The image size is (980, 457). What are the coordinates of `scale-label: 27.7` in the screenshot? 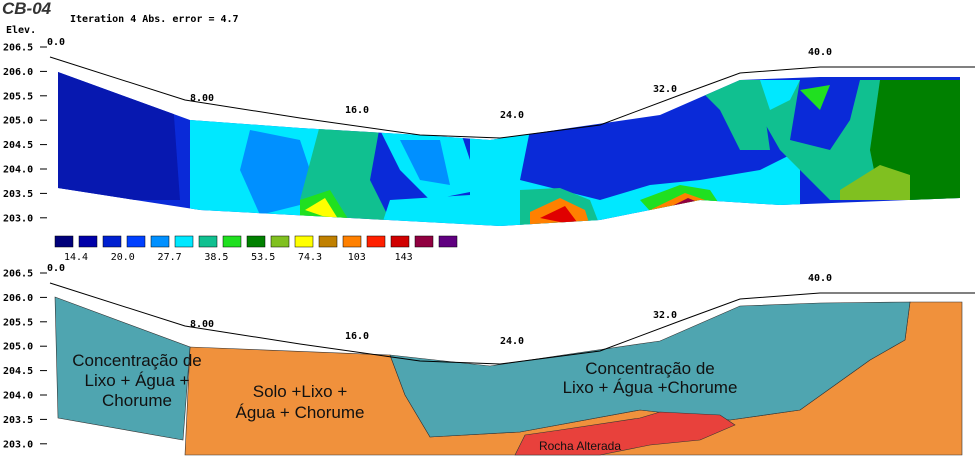 It's located at (170, 257).